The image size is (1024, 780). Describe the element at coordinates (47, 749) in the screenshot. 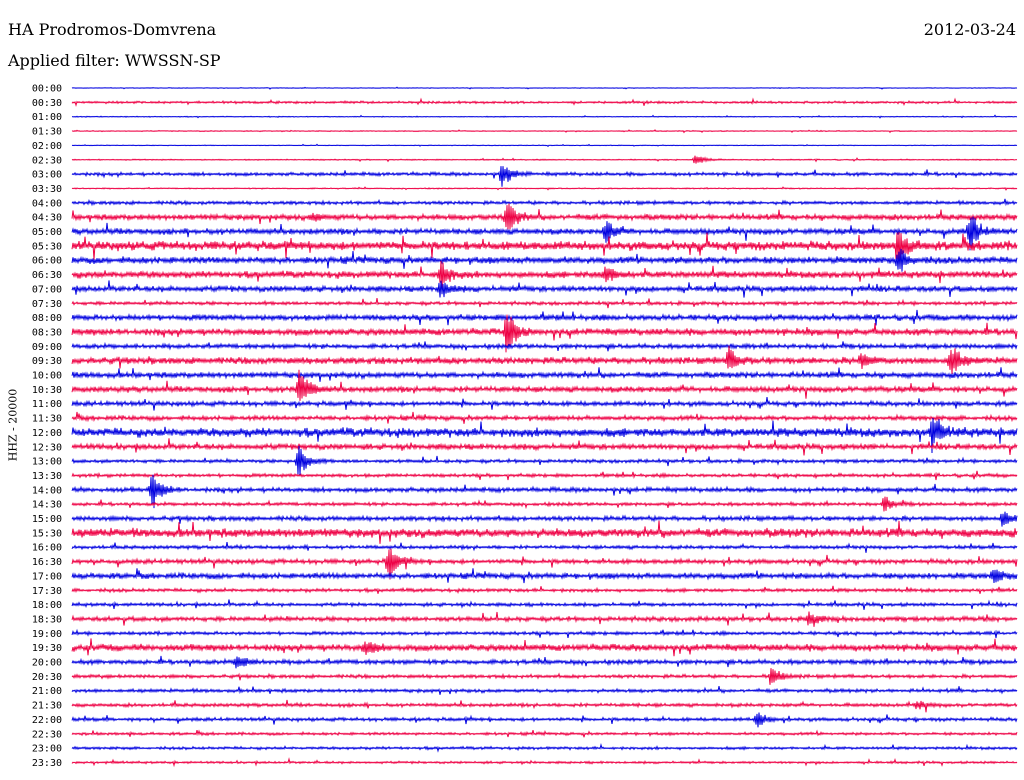

I see `time-tick-label: 23:00` at that location.